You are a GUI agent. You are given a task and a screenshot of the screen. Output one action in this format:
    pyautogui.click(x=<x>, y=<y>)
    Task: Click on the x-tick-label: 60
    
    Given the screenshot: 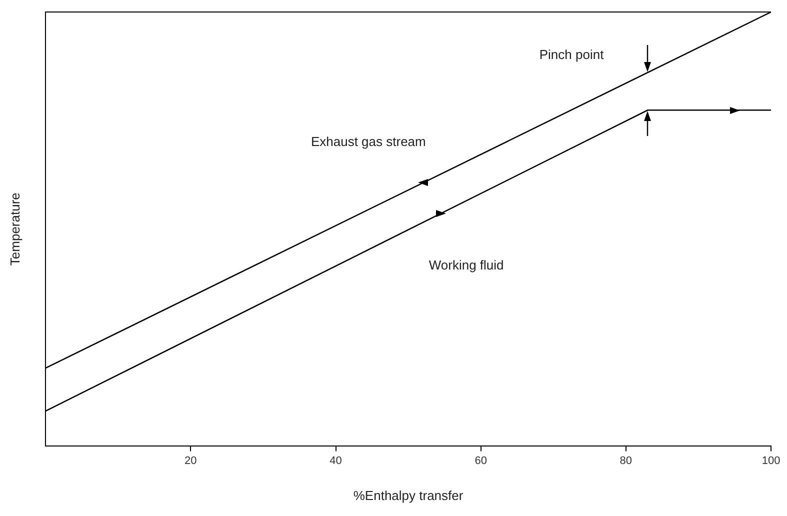 What is the action you would take?
    pyautogui.click(x=480, y=460)
    